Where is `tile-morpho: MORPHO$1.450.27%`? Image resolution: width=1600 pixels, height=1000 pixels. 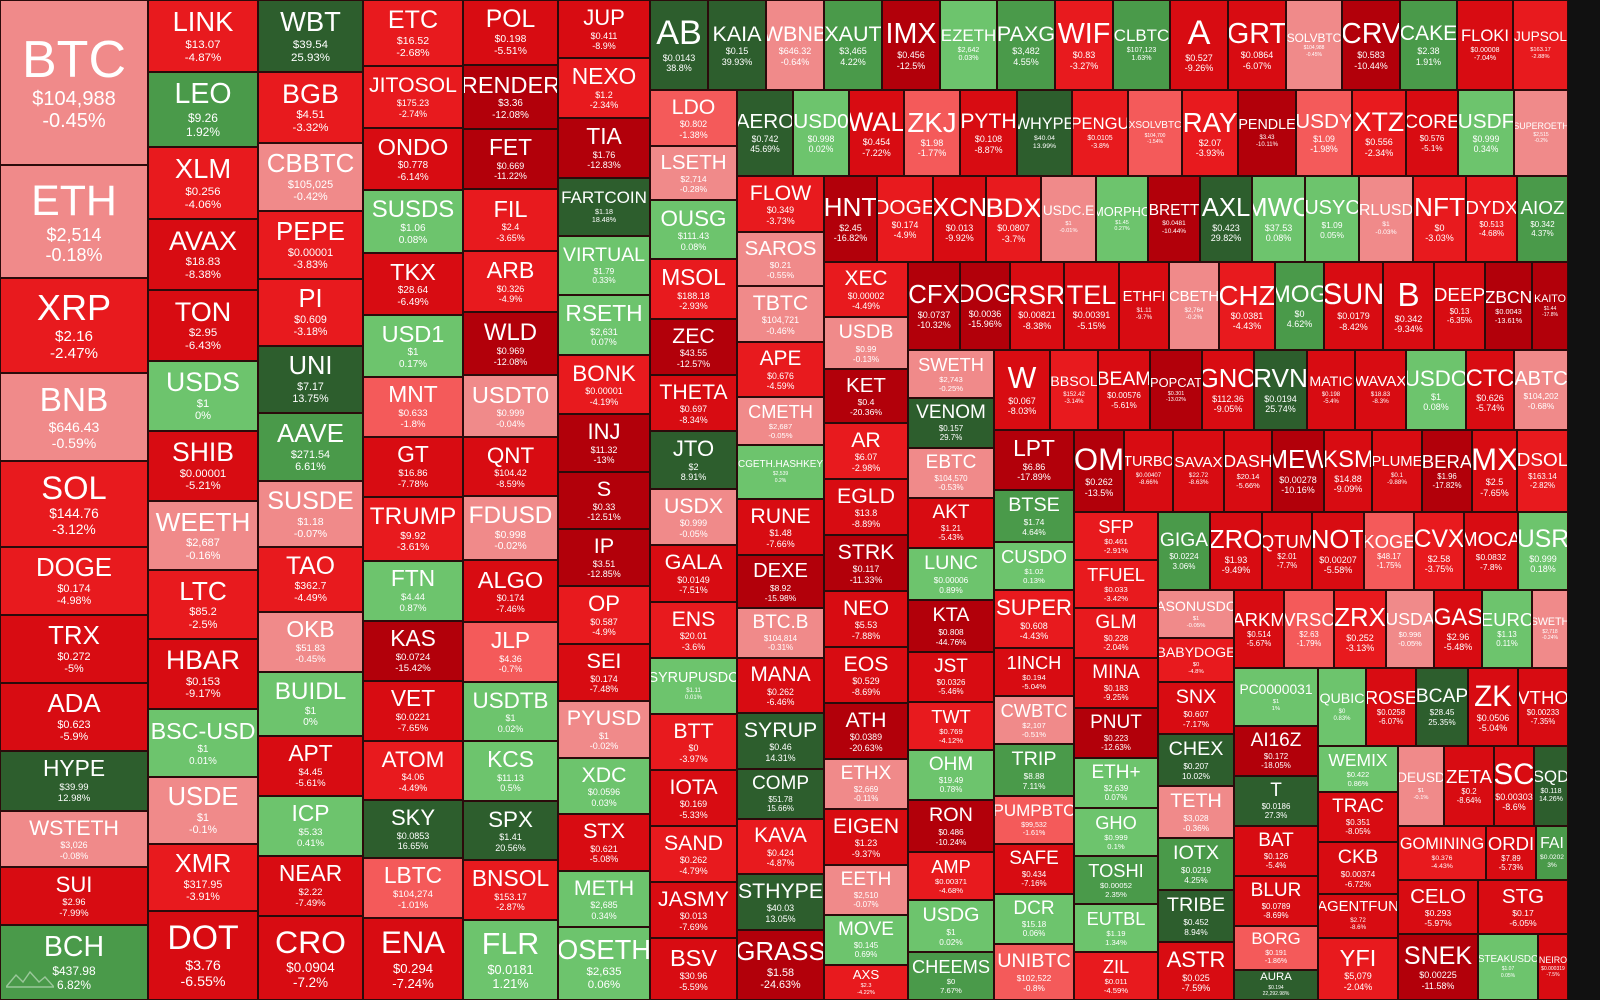 tile-morpho: MORPHO$1.450.27% is located at coordinates (1122, 219).